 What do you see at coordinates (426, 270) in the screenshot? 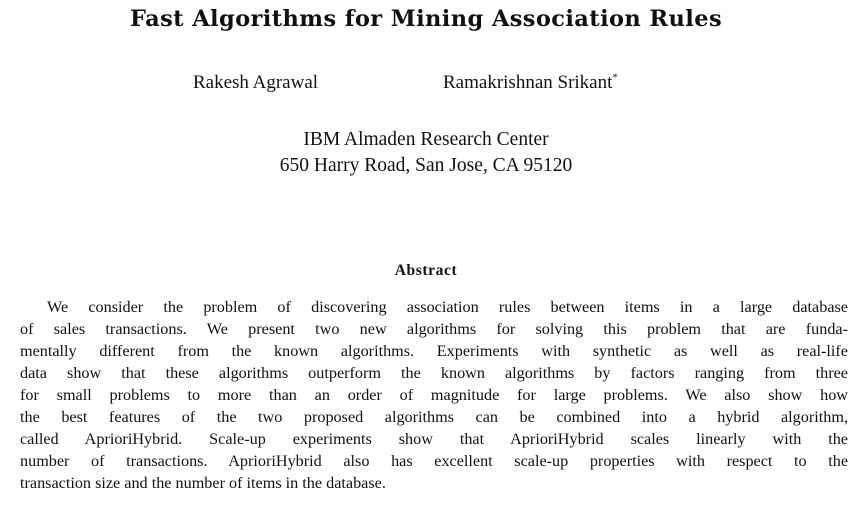
I see `abstract-heading: Abstract` at bounding box center [426, 270].